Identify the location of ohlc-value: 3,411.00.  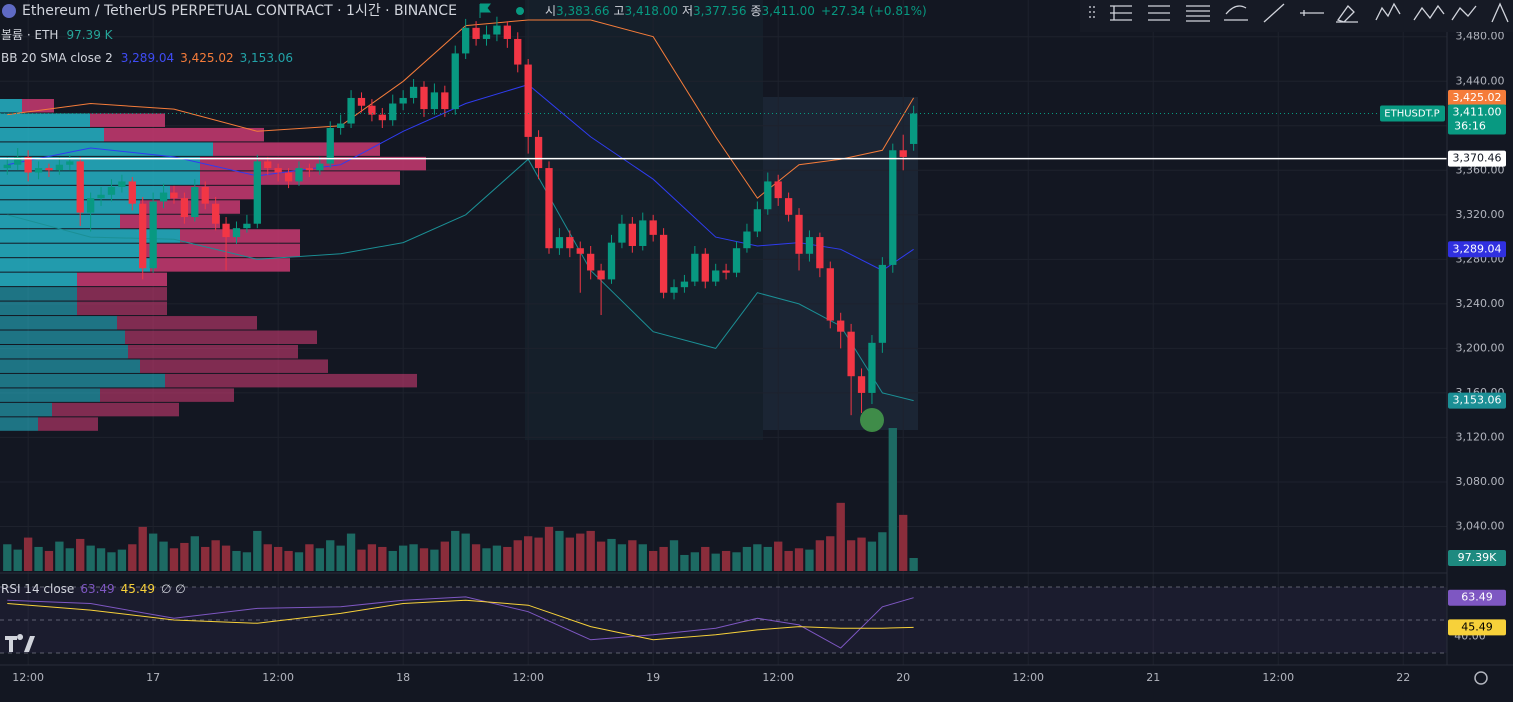
(788, 11).